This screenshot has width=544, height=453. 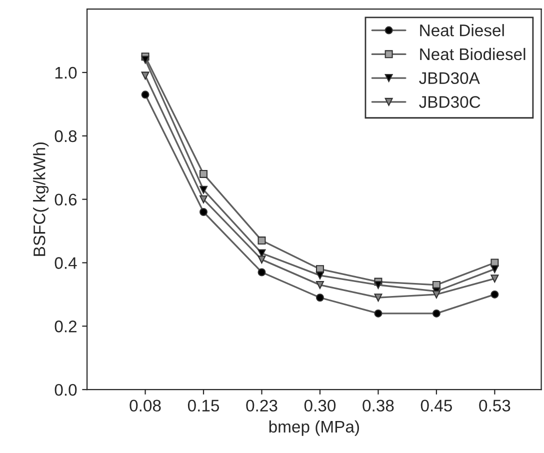 What do you see at coordinates (473, 54) in the screenshot?
I see `legend-label: Neat Biodiesel` at bounding box center [473, 54].